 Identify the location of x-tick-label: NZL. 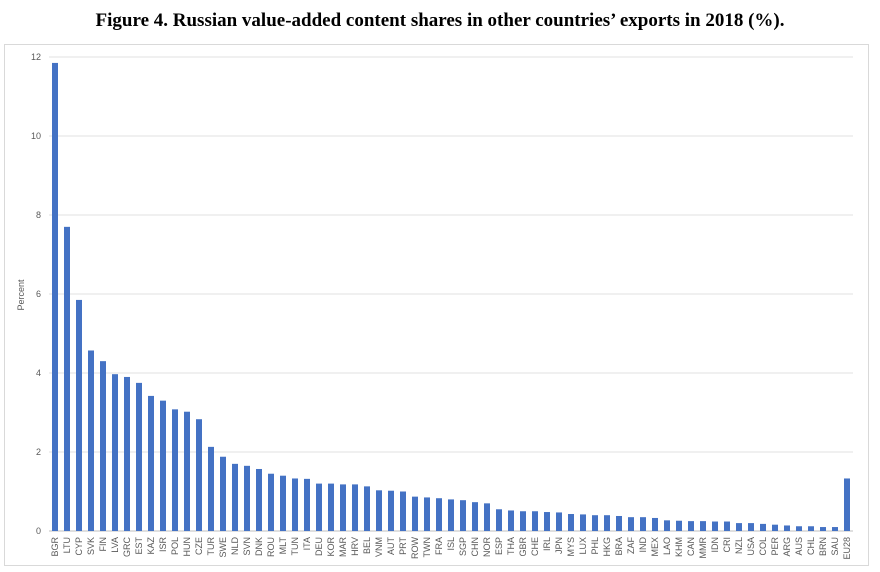
(739, 545).